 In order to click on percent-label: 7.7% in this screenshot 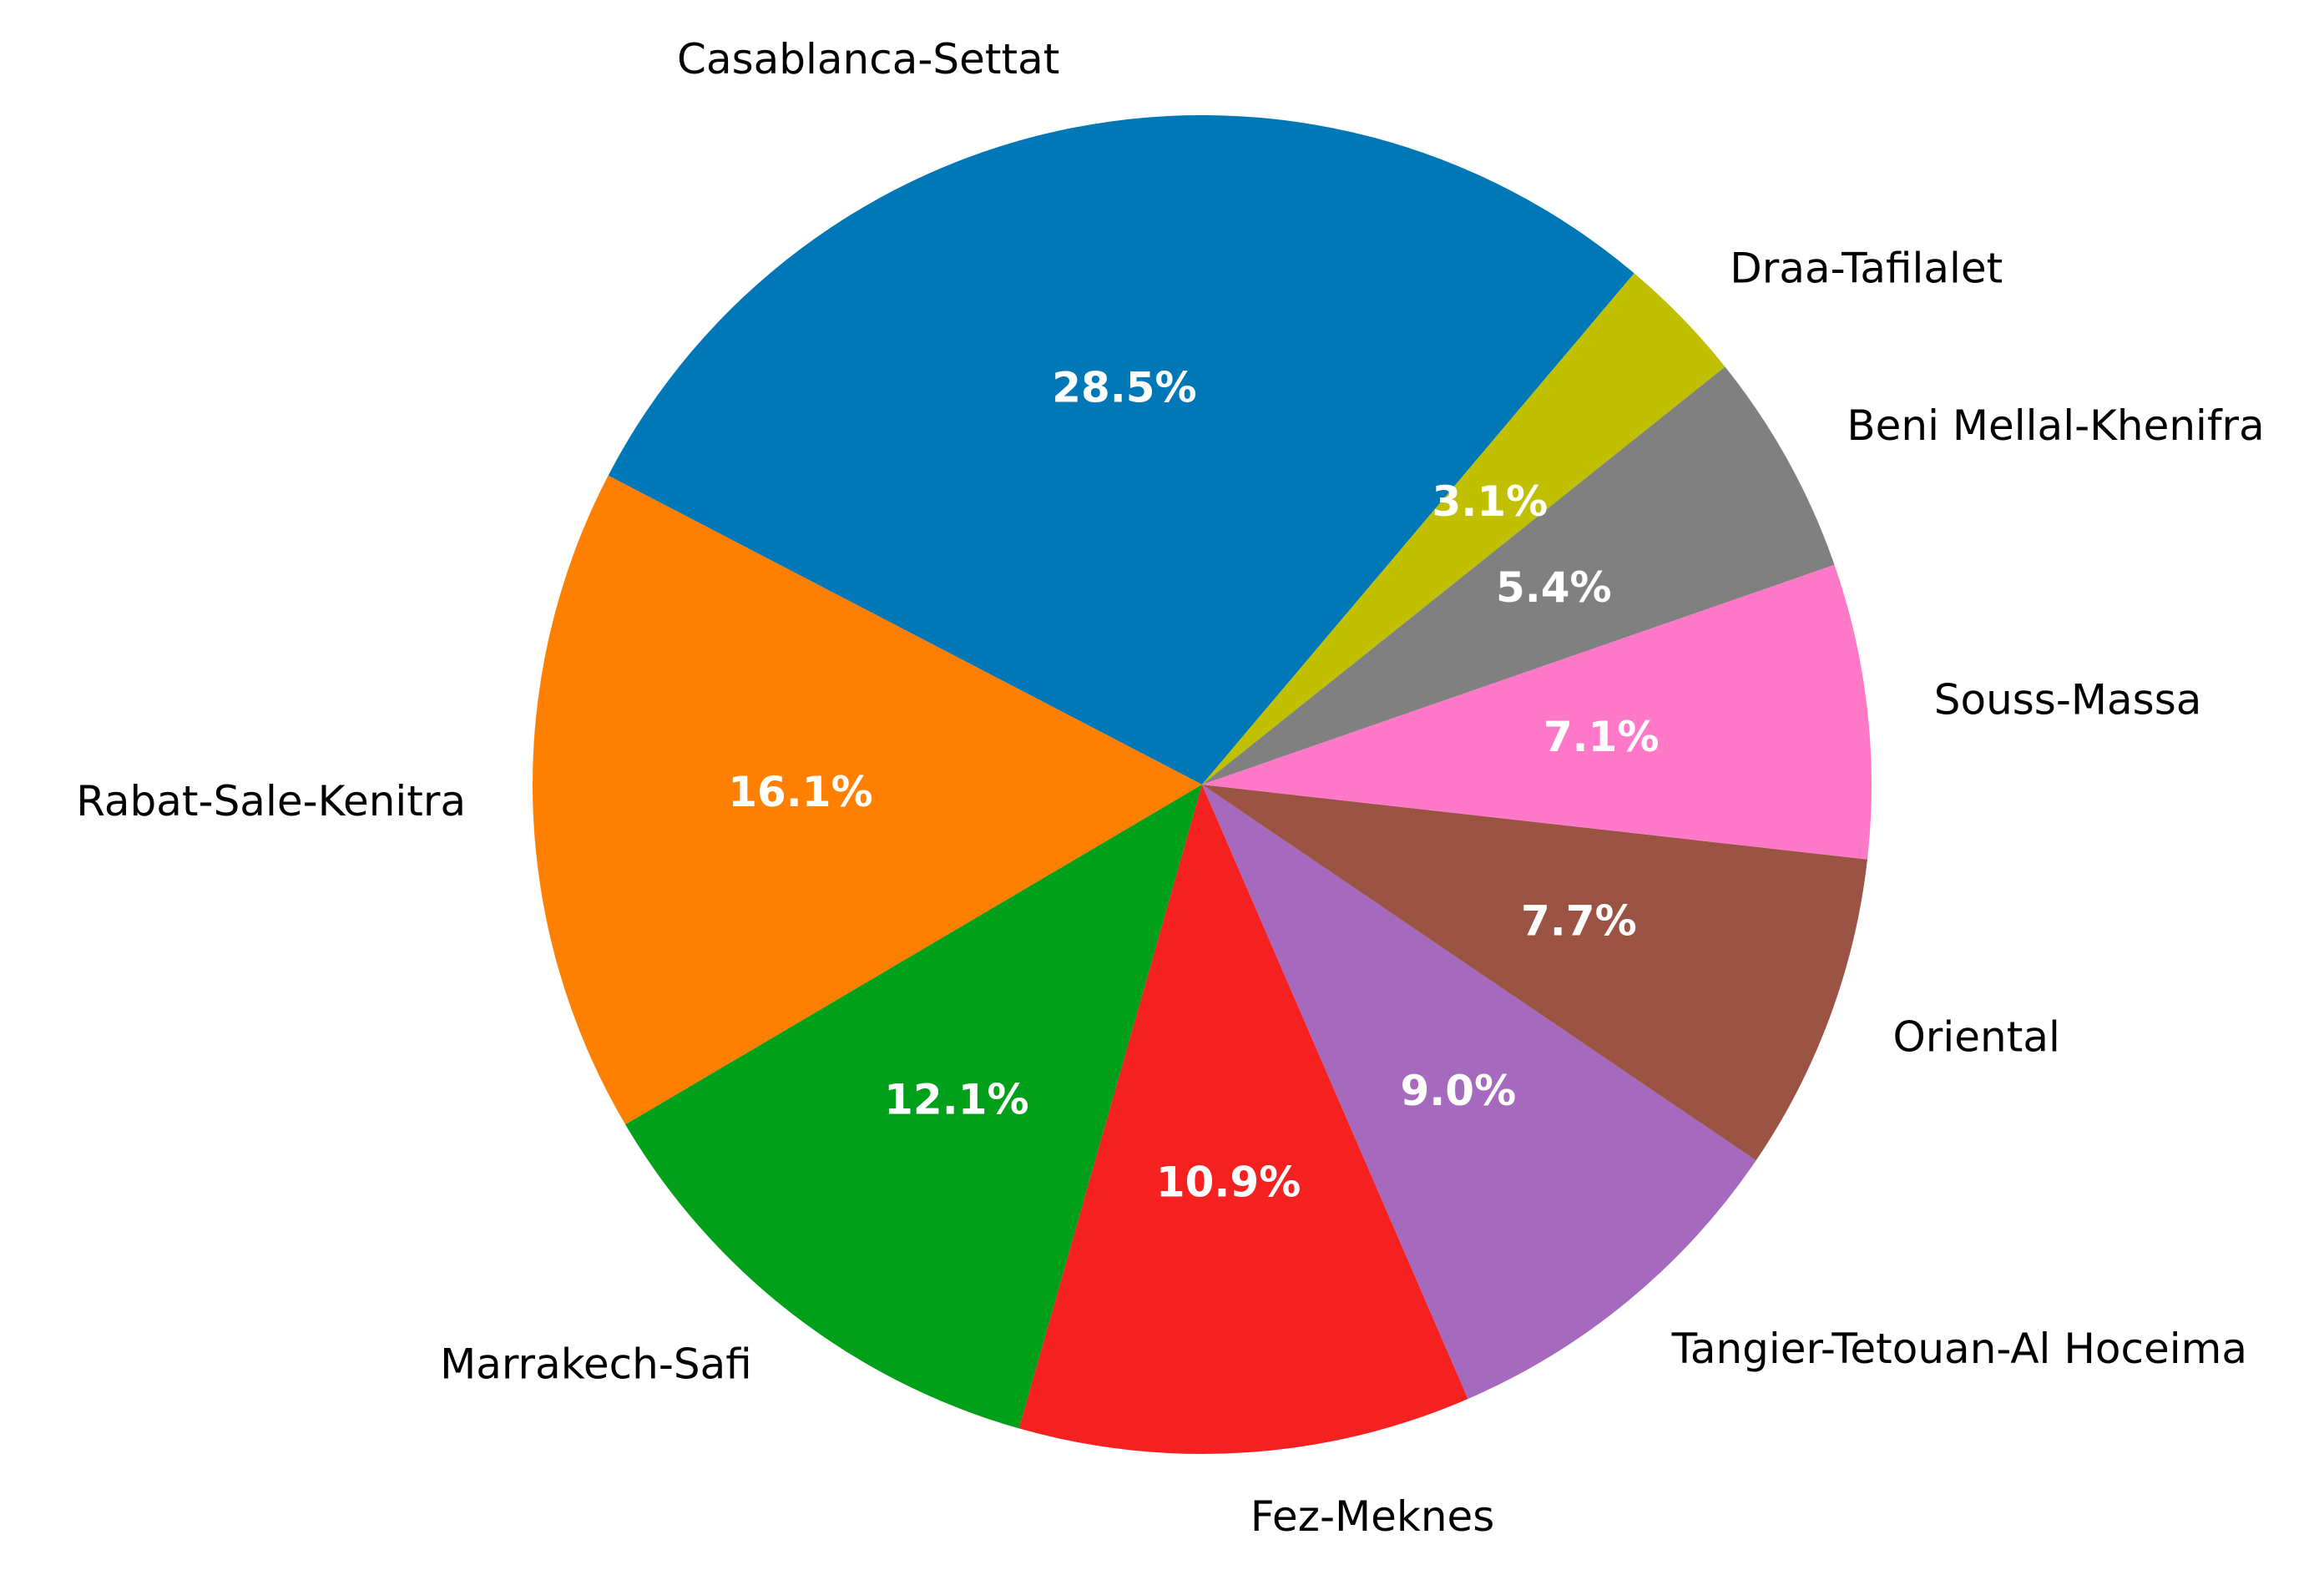, I will do `click(1579, 920)`.